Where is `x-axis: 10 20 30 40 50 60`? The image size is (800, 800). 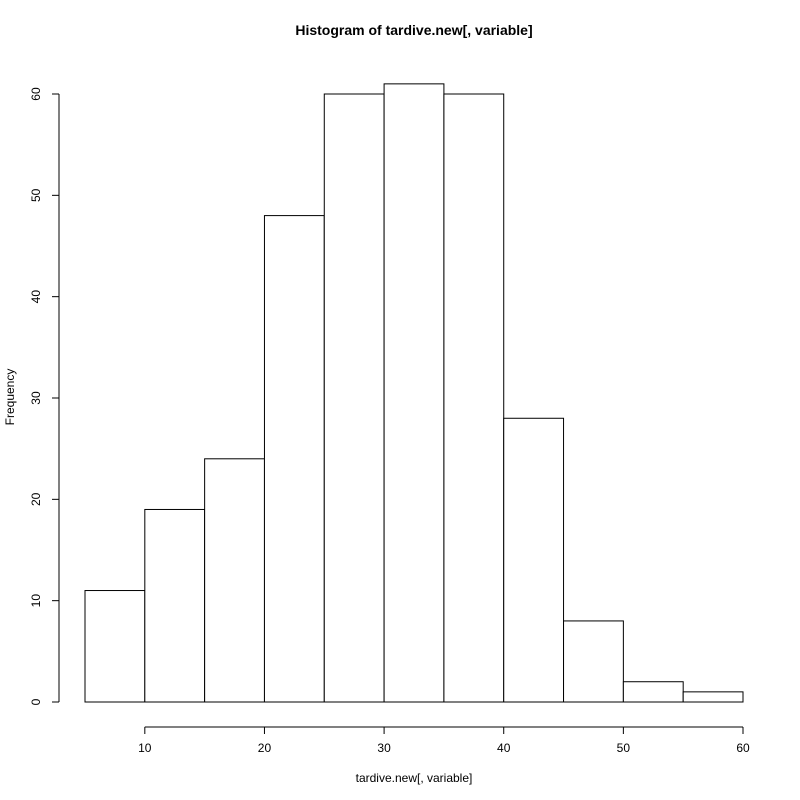
x-axis: 10 20 30 40 50 60 is located at coordinates (444, 740).